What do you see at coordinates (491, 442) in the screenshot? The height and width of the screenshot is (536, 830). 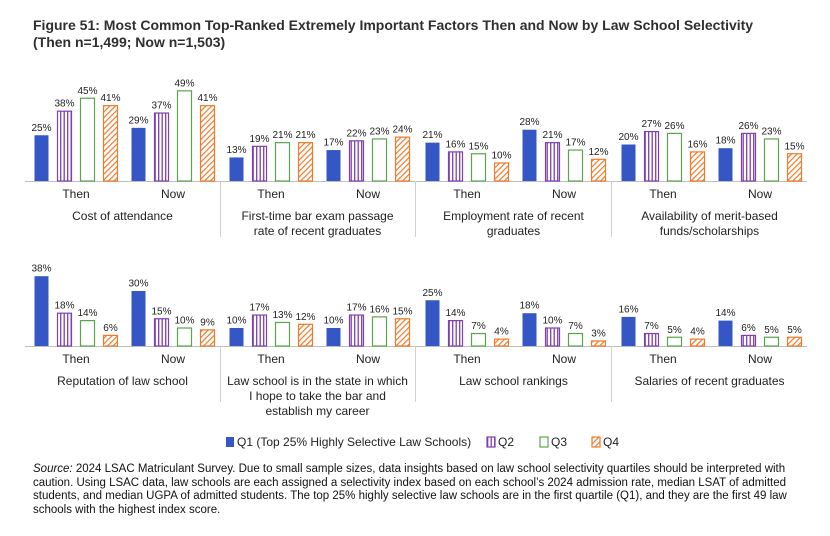 I see `legend-swatch-q2` at bounding box center [491, 442].